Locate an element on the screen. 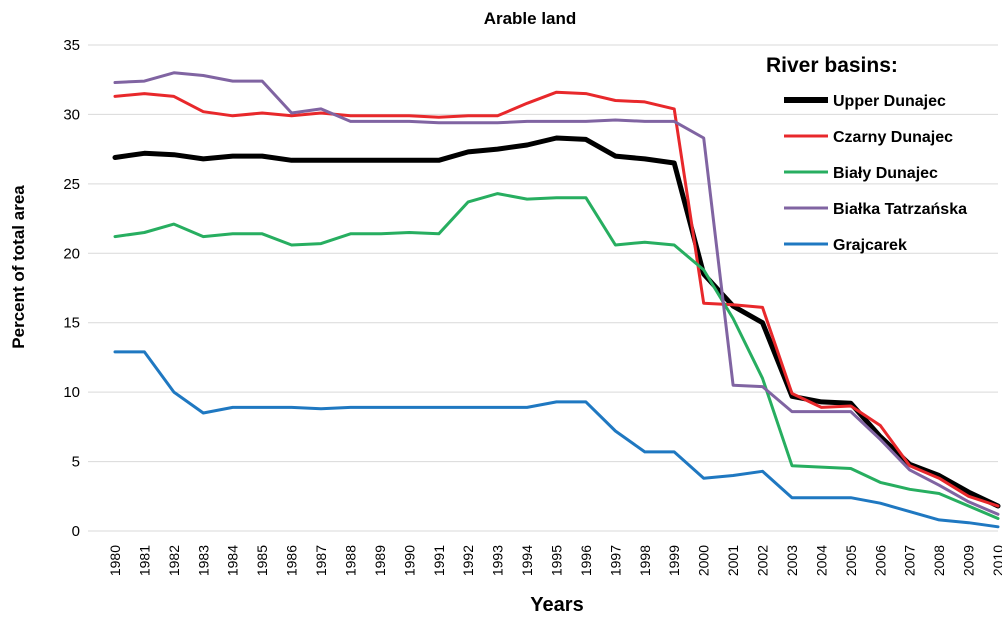 This screenshot has width=1002, height=617. x-tick-label: 2010 is located at coordinates (996, 560).